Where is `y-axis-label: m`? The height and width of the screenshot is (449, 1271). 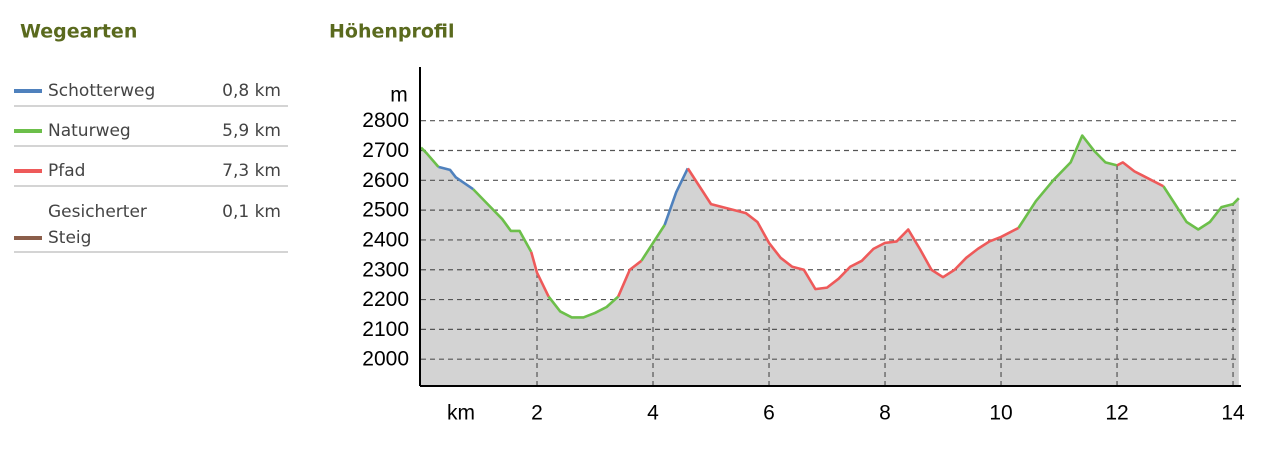 y-axis-label: m is located at coordinates (399, 95).